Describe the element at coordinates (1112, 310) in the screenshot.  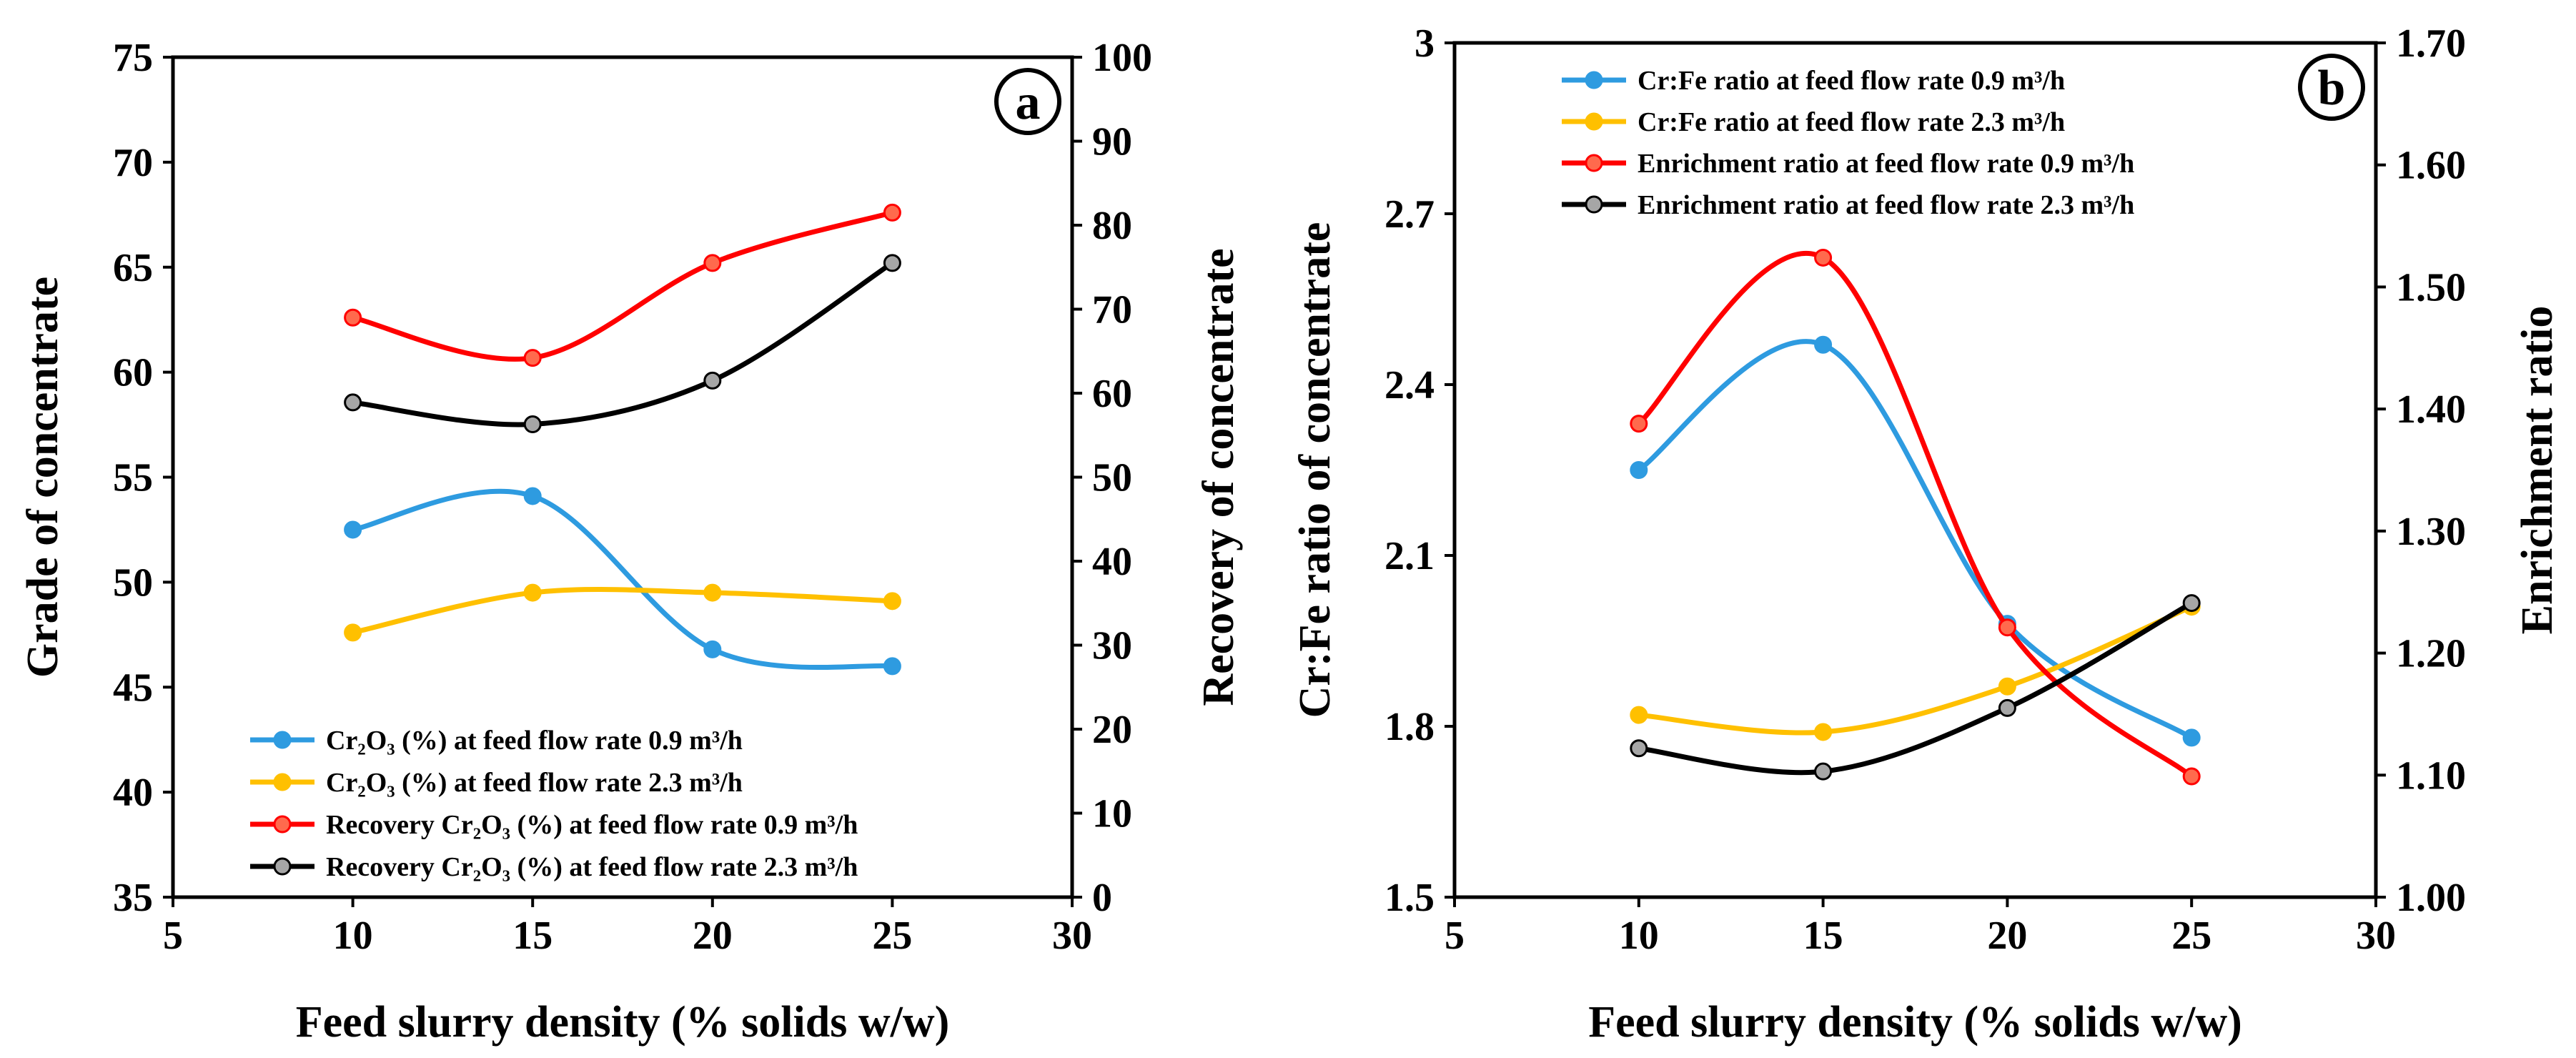
I see `y-right-tick-label: 70` at that location.